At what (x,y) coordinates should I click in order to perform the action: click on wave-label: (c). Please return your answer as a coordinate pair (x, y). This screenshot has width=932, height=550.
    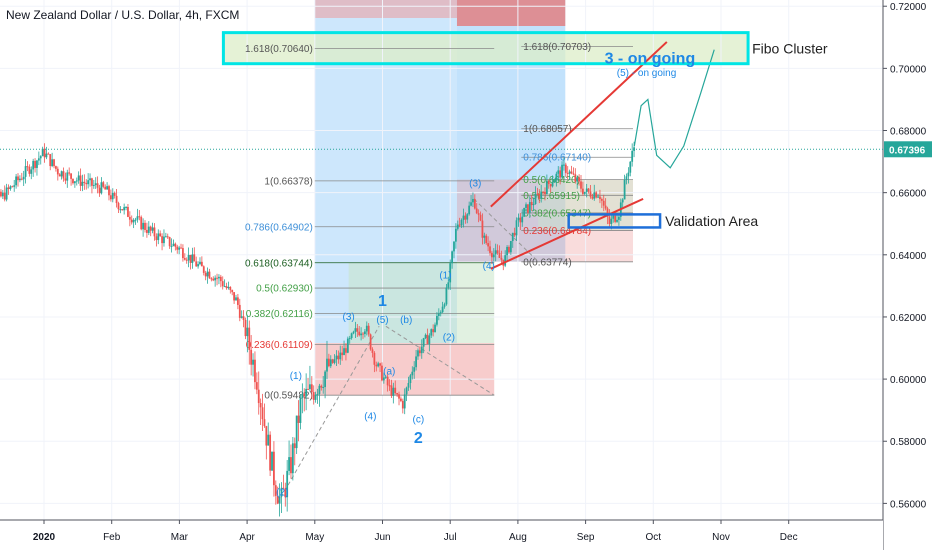
    Looking at the image, I should click on (419, 420).